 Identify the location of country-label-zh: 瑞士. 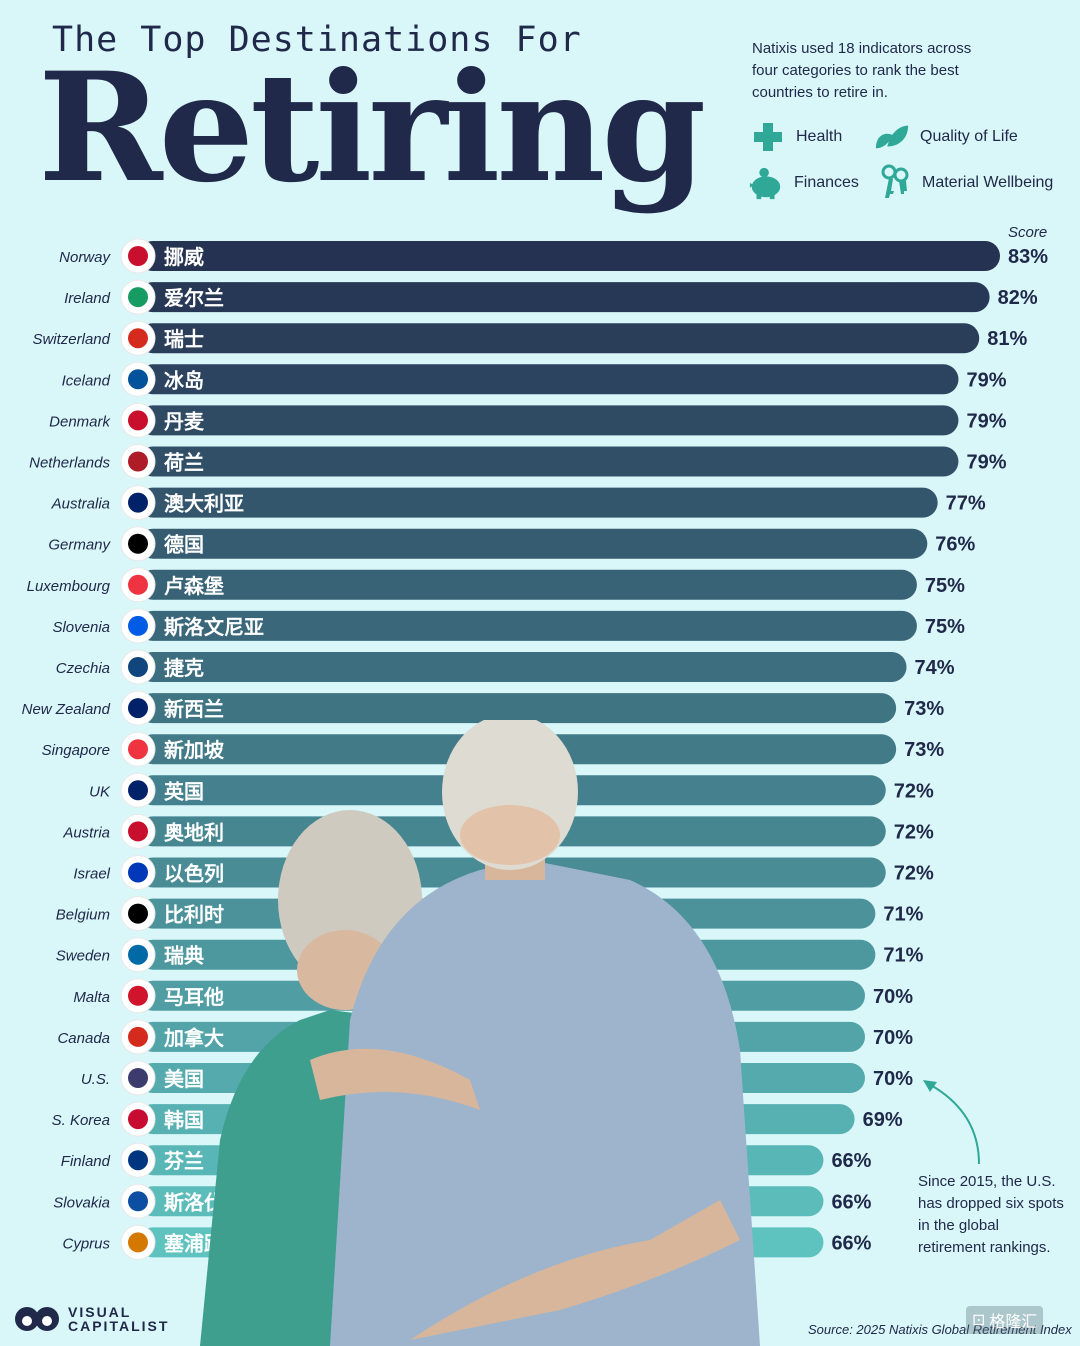
(184, 339).